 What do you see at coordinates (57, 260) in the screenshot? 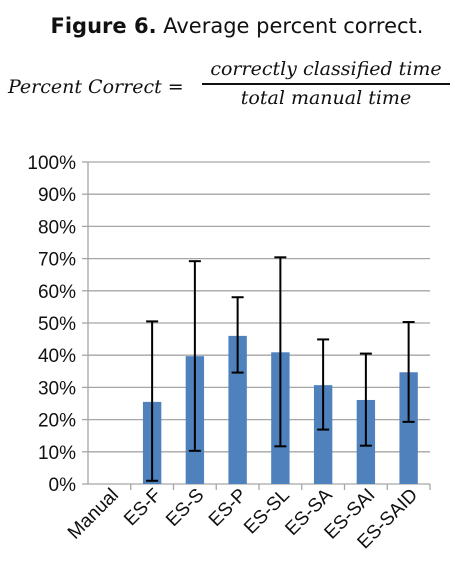
I see `y-tick-label: 70%` at bounding box center [57, 260].